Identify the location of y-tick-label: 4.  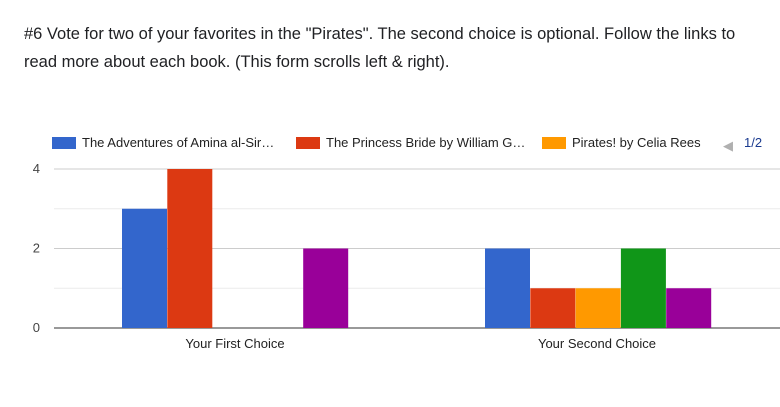
(36, 168).